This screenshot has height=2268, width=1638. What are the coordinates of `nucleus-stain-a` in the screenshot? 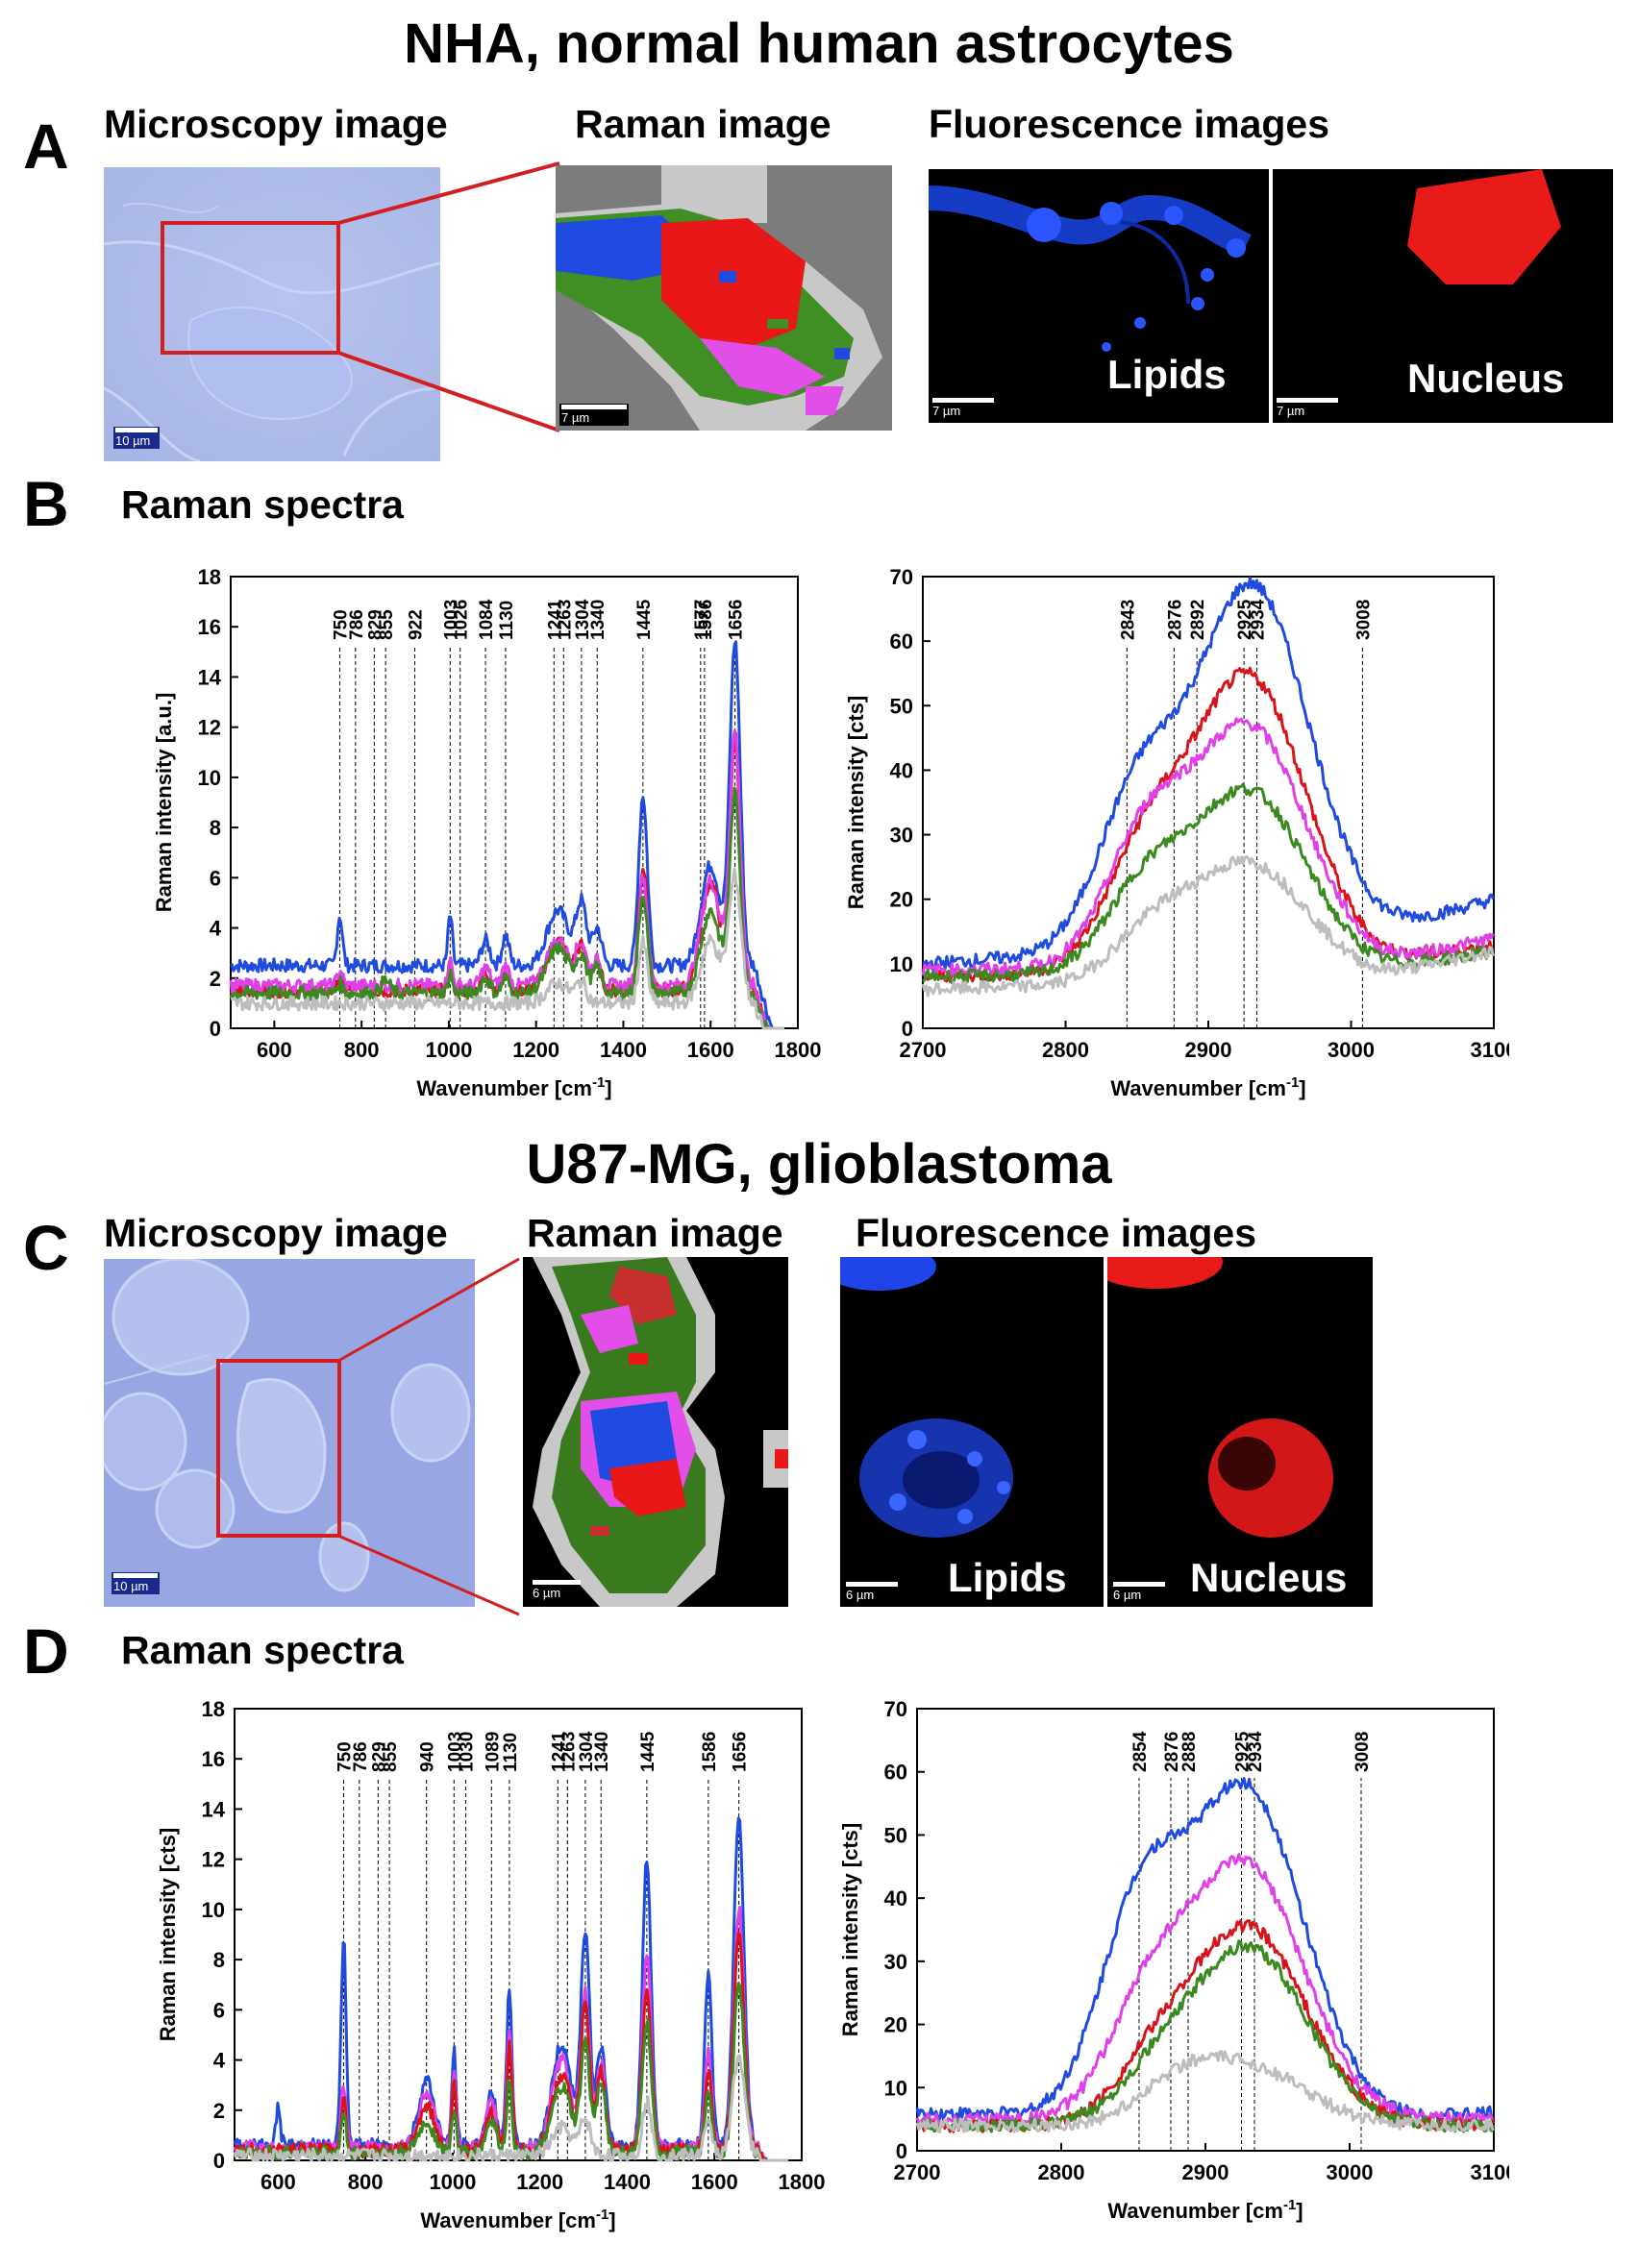 It's located at (1484, 226).